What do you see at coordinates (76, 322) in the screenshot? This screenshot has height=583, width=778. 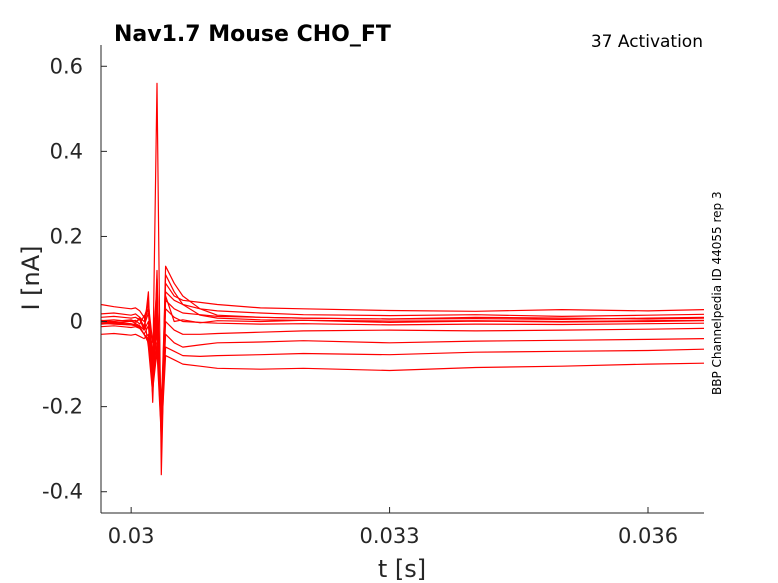 I see `y-tick-label: 0` at bounding box center [76, 322].